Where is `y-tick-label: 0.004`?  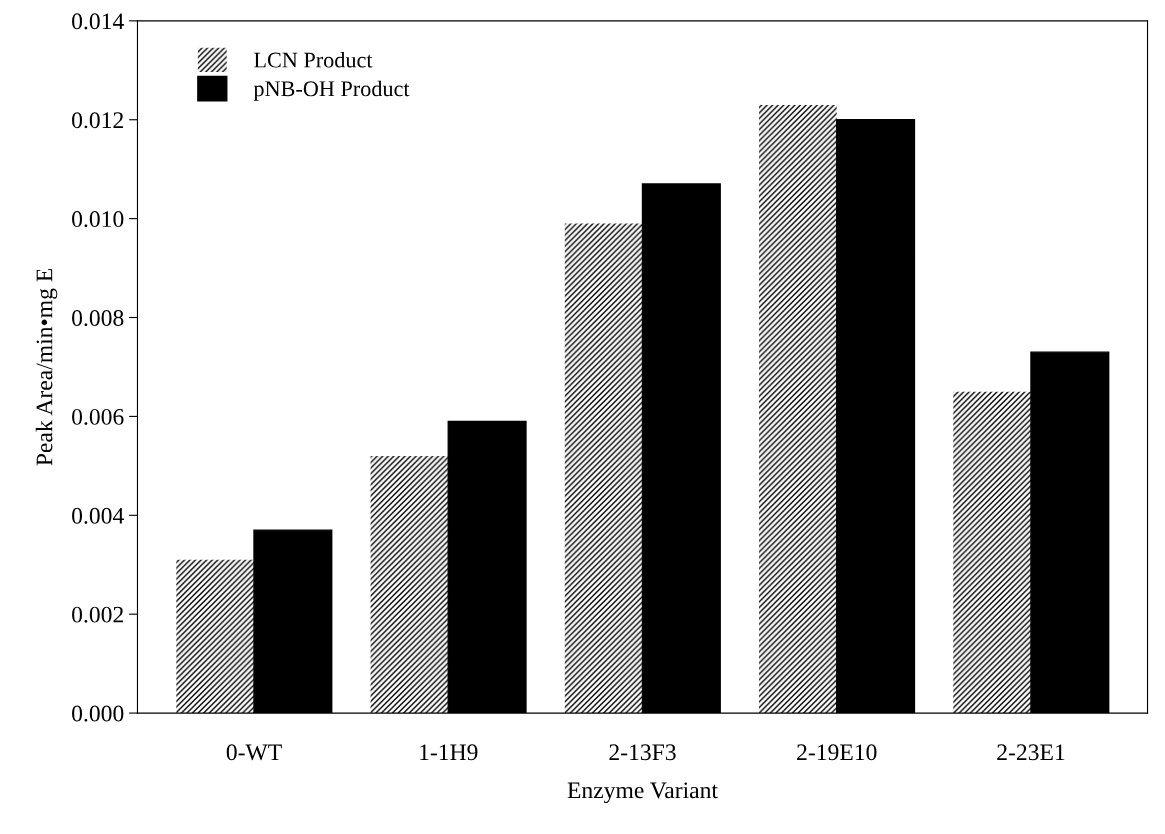
y-tick-label: 0.004 is located at coordinates (98, 515).